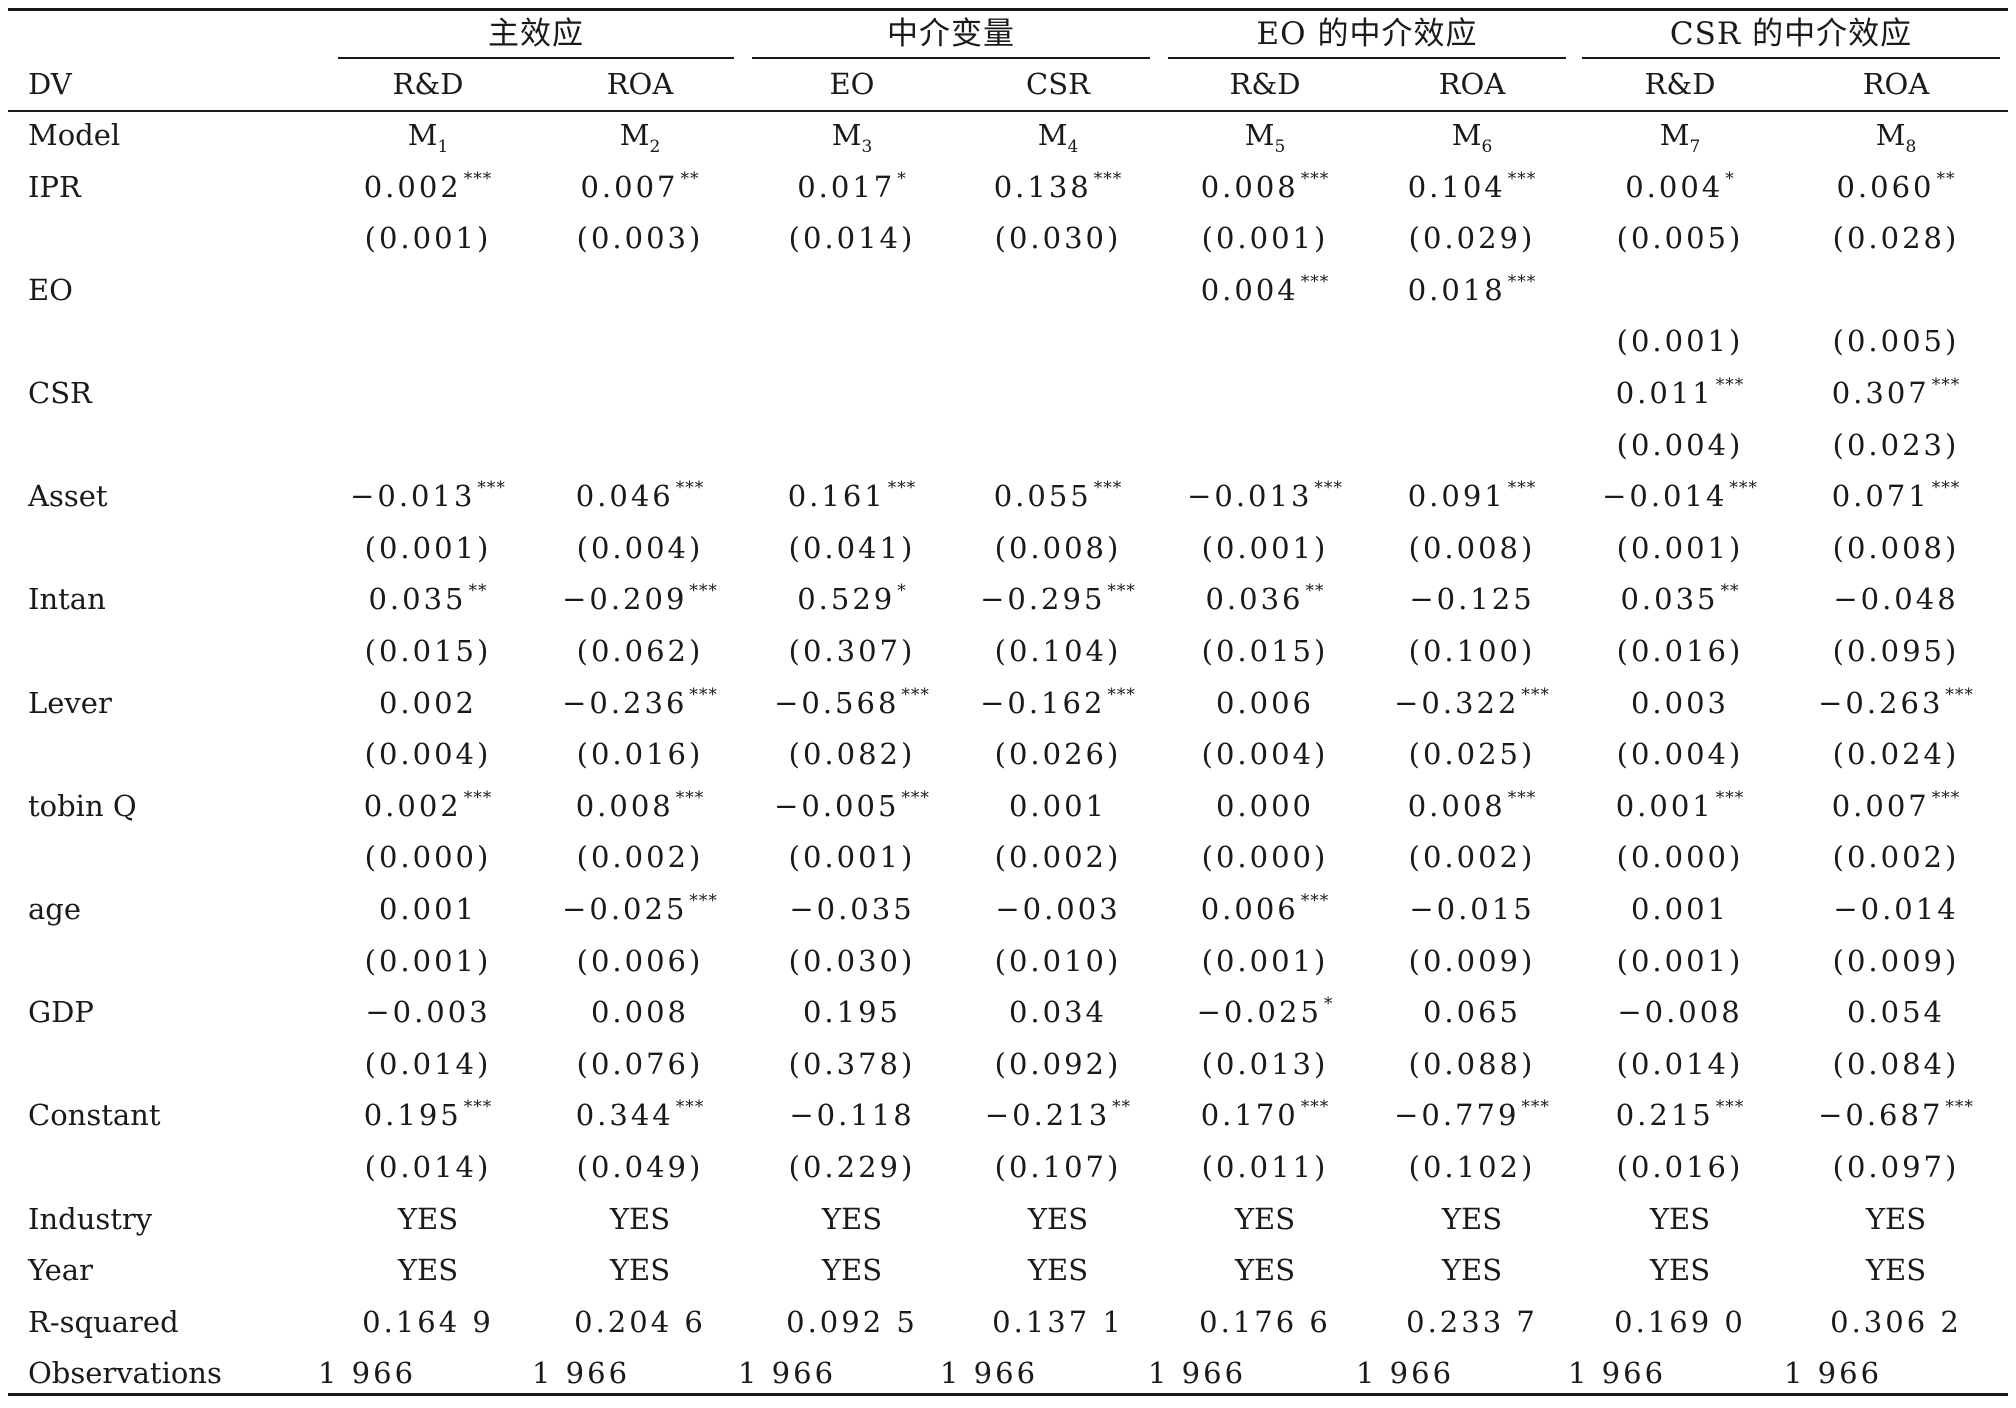  What do you see at coordinates (1664, 393) in the screenshot?
I see `cell-value: 0.011` at bounding box center [1664, 393].